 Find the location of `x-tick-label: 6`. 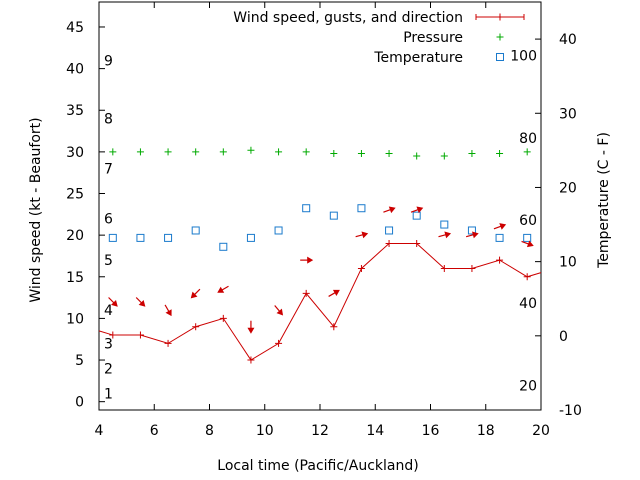

x-tick-label: 6 is located at coordinates (154, 431).